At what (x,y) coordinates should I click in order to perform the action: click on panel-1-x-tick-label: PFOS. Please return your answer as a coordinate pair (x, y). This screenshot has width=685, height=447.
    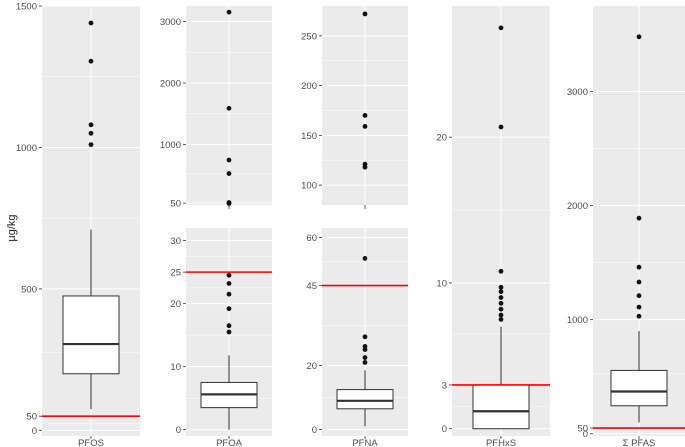
    Looking at the image, I should click on (91, 442).